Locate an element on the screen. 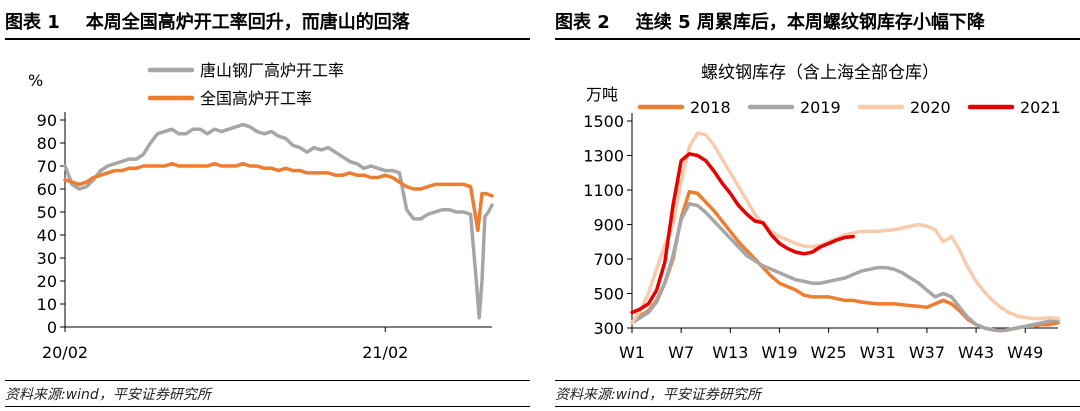 The image size is (1080, 411). right-chart-rule is located at coordinates (817, 380).